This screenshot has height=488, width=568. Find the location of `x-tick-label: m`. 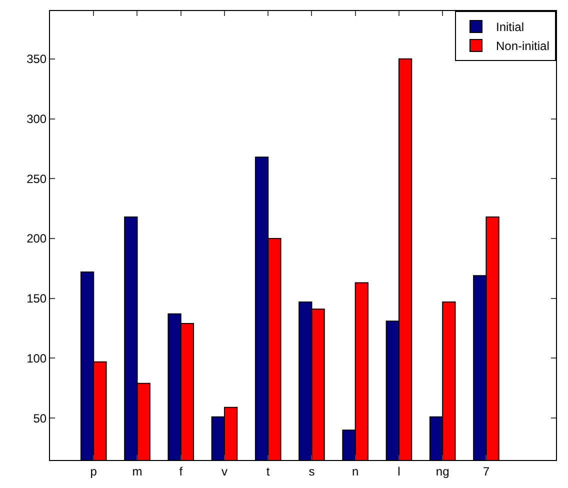

x-tick-label: m is located at coordinates (137, 471).